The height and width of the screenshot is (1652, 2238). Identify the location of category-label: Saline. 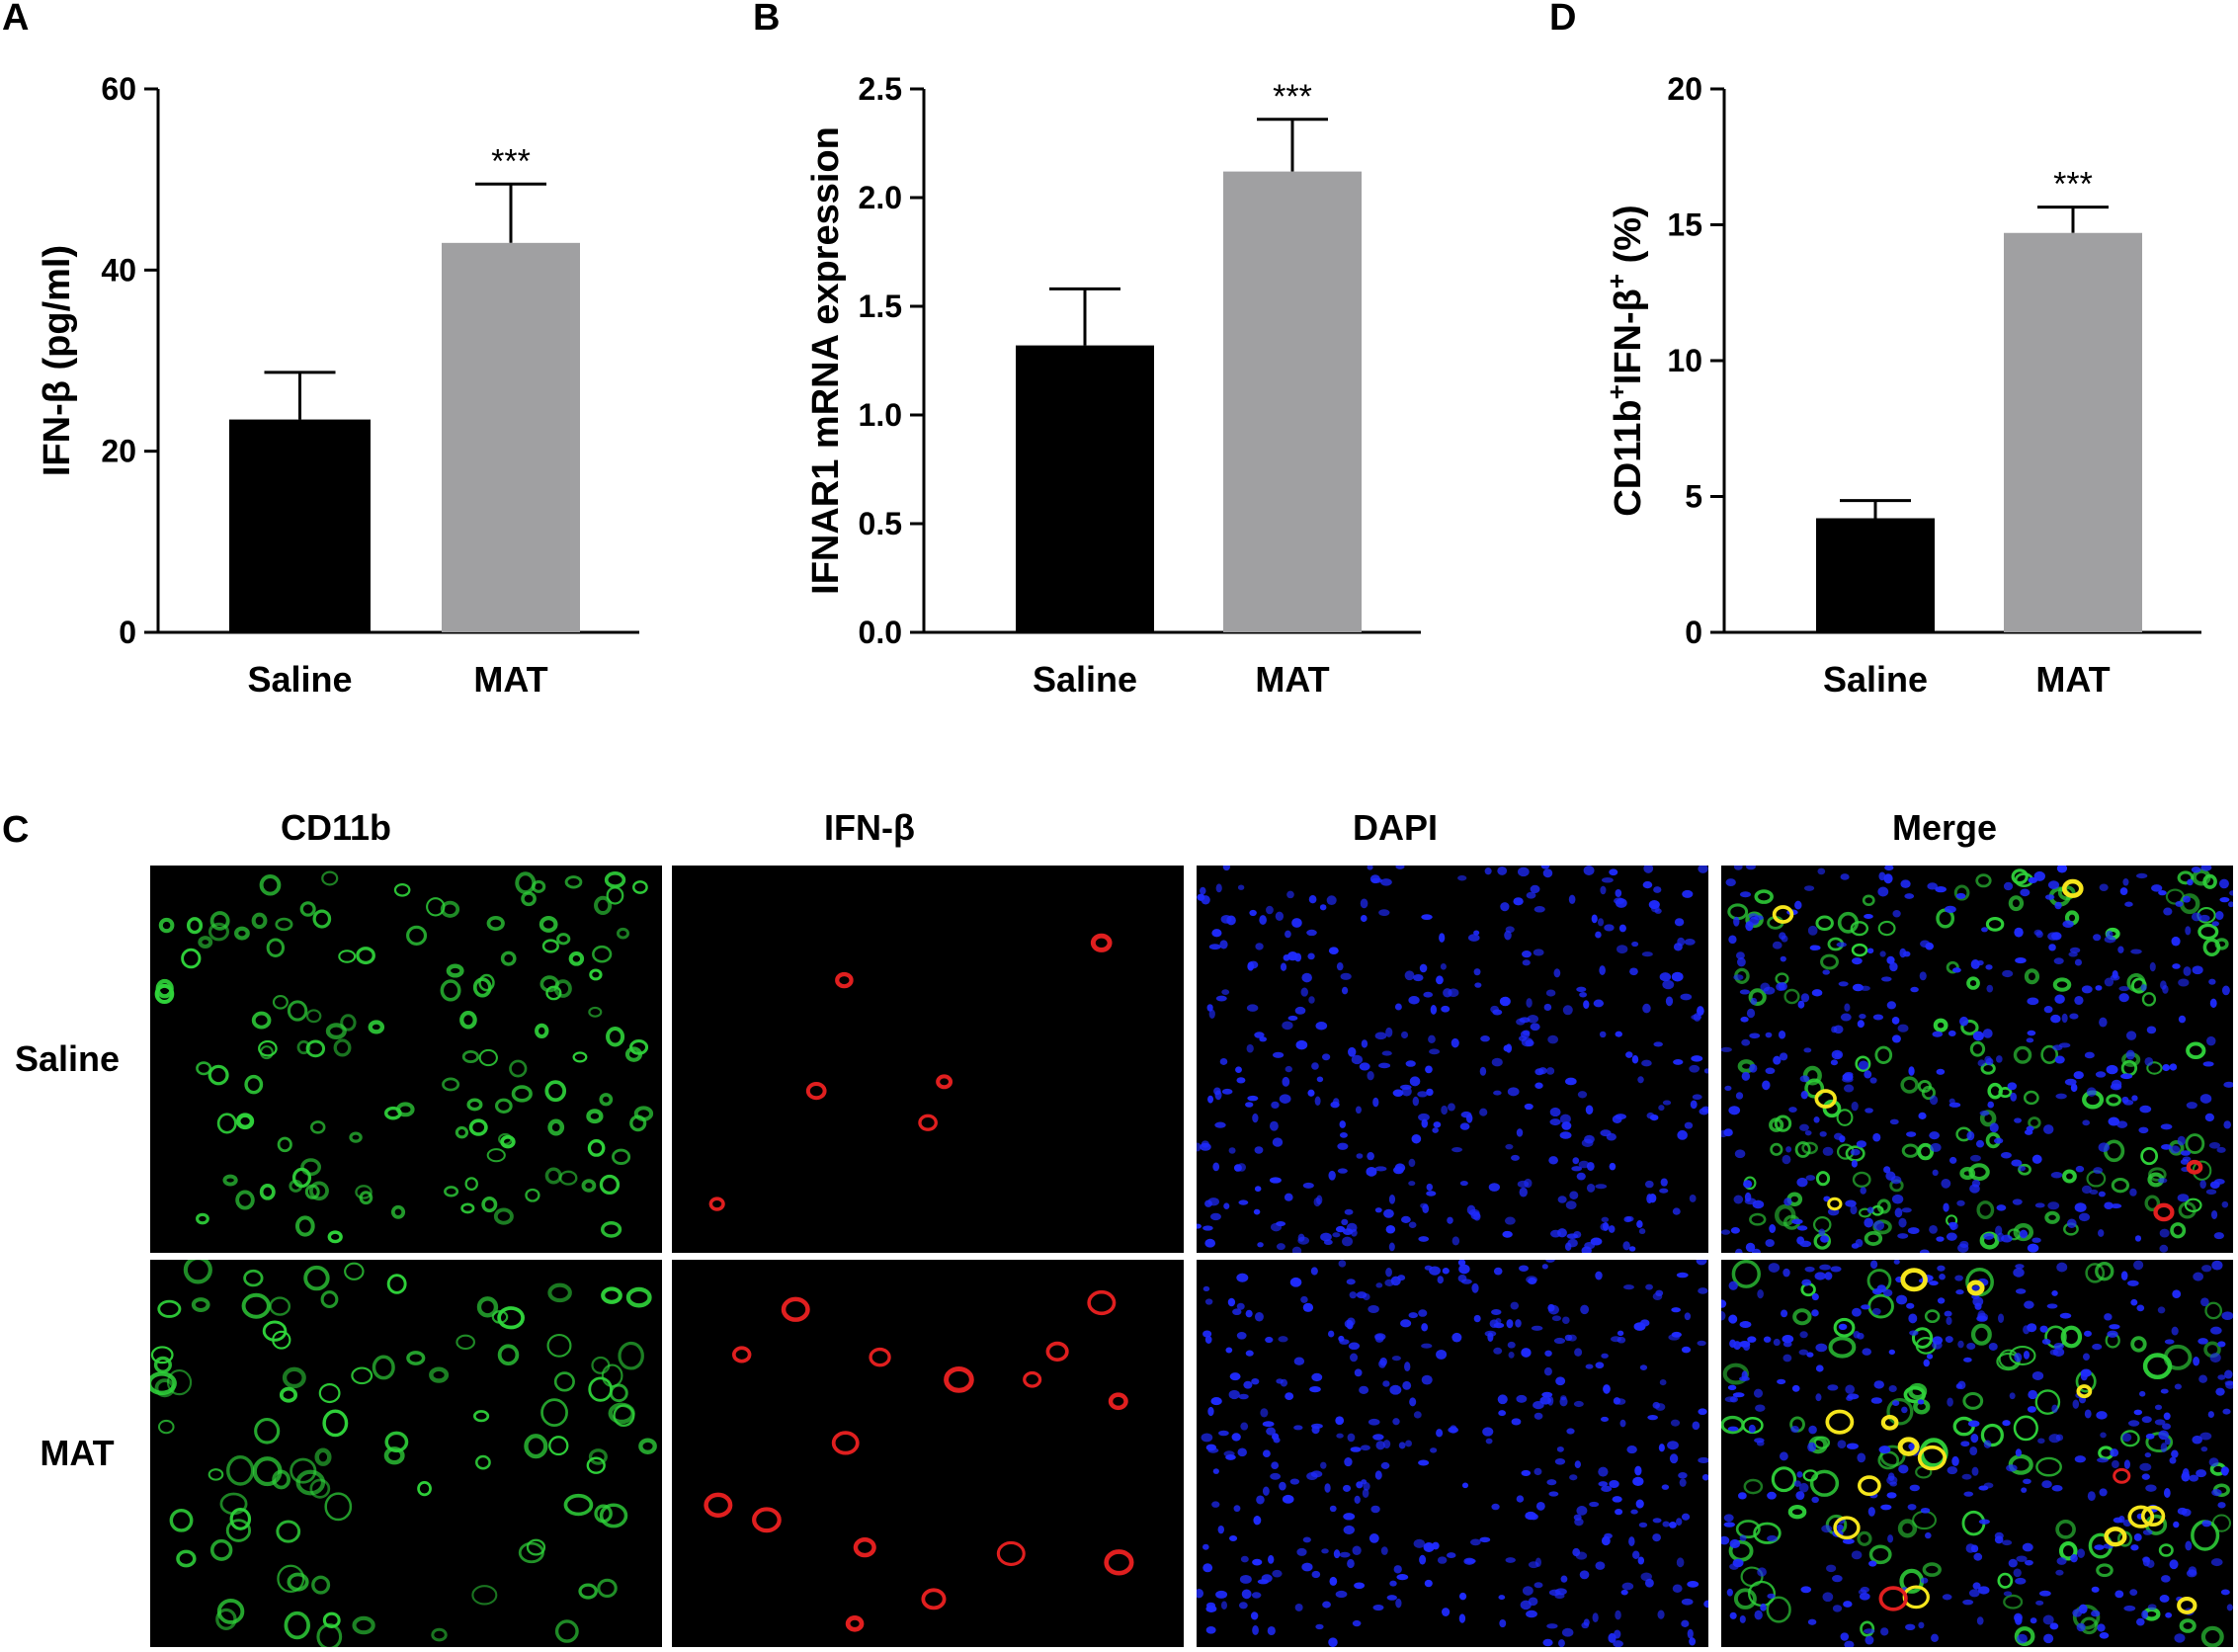
(1085, 679).